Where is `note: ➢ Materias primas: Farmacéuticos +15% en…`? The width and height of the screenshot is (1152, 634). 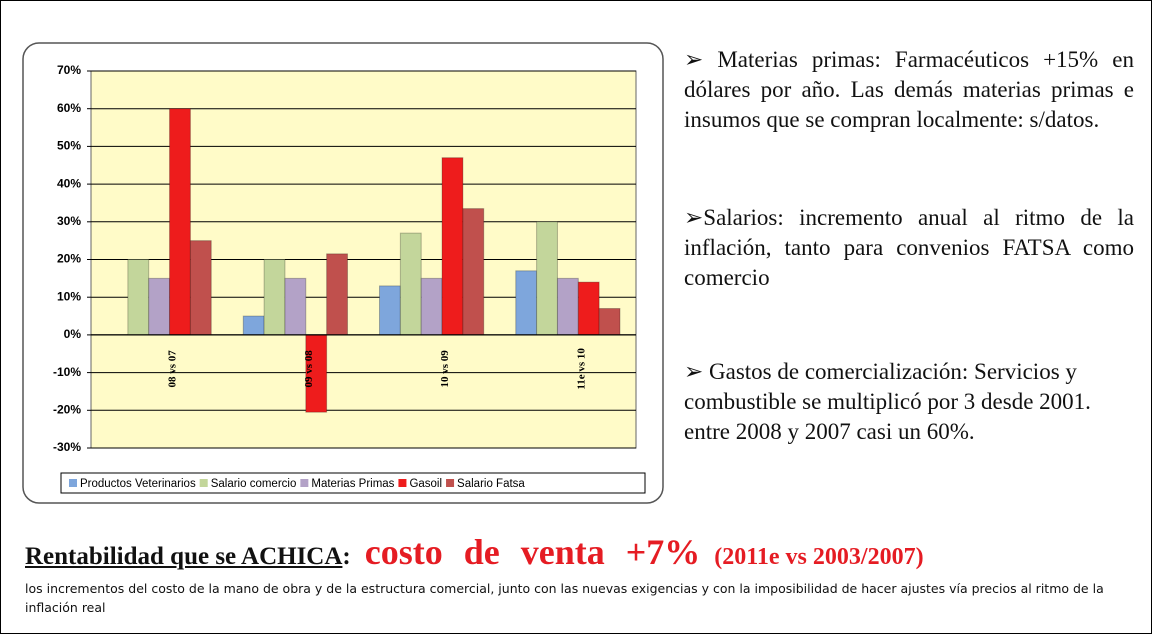
note: ➢ Materias primas: Farmacéuticos +15% en… is located at coordinates (909, 89).